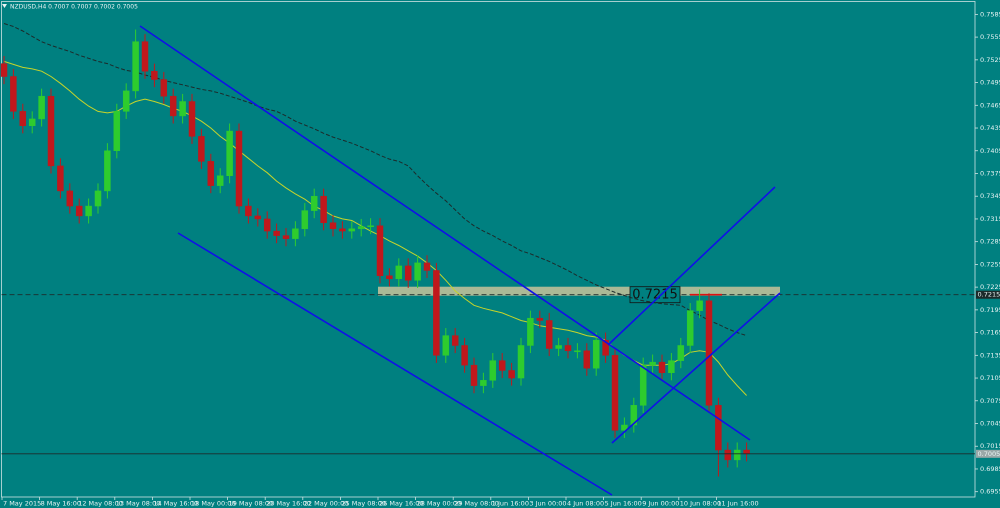  What do you see at coordinates (990, 242) in the screenshot?
I see `y-tick-label: 0.7285` at bounding box center [990, 242].